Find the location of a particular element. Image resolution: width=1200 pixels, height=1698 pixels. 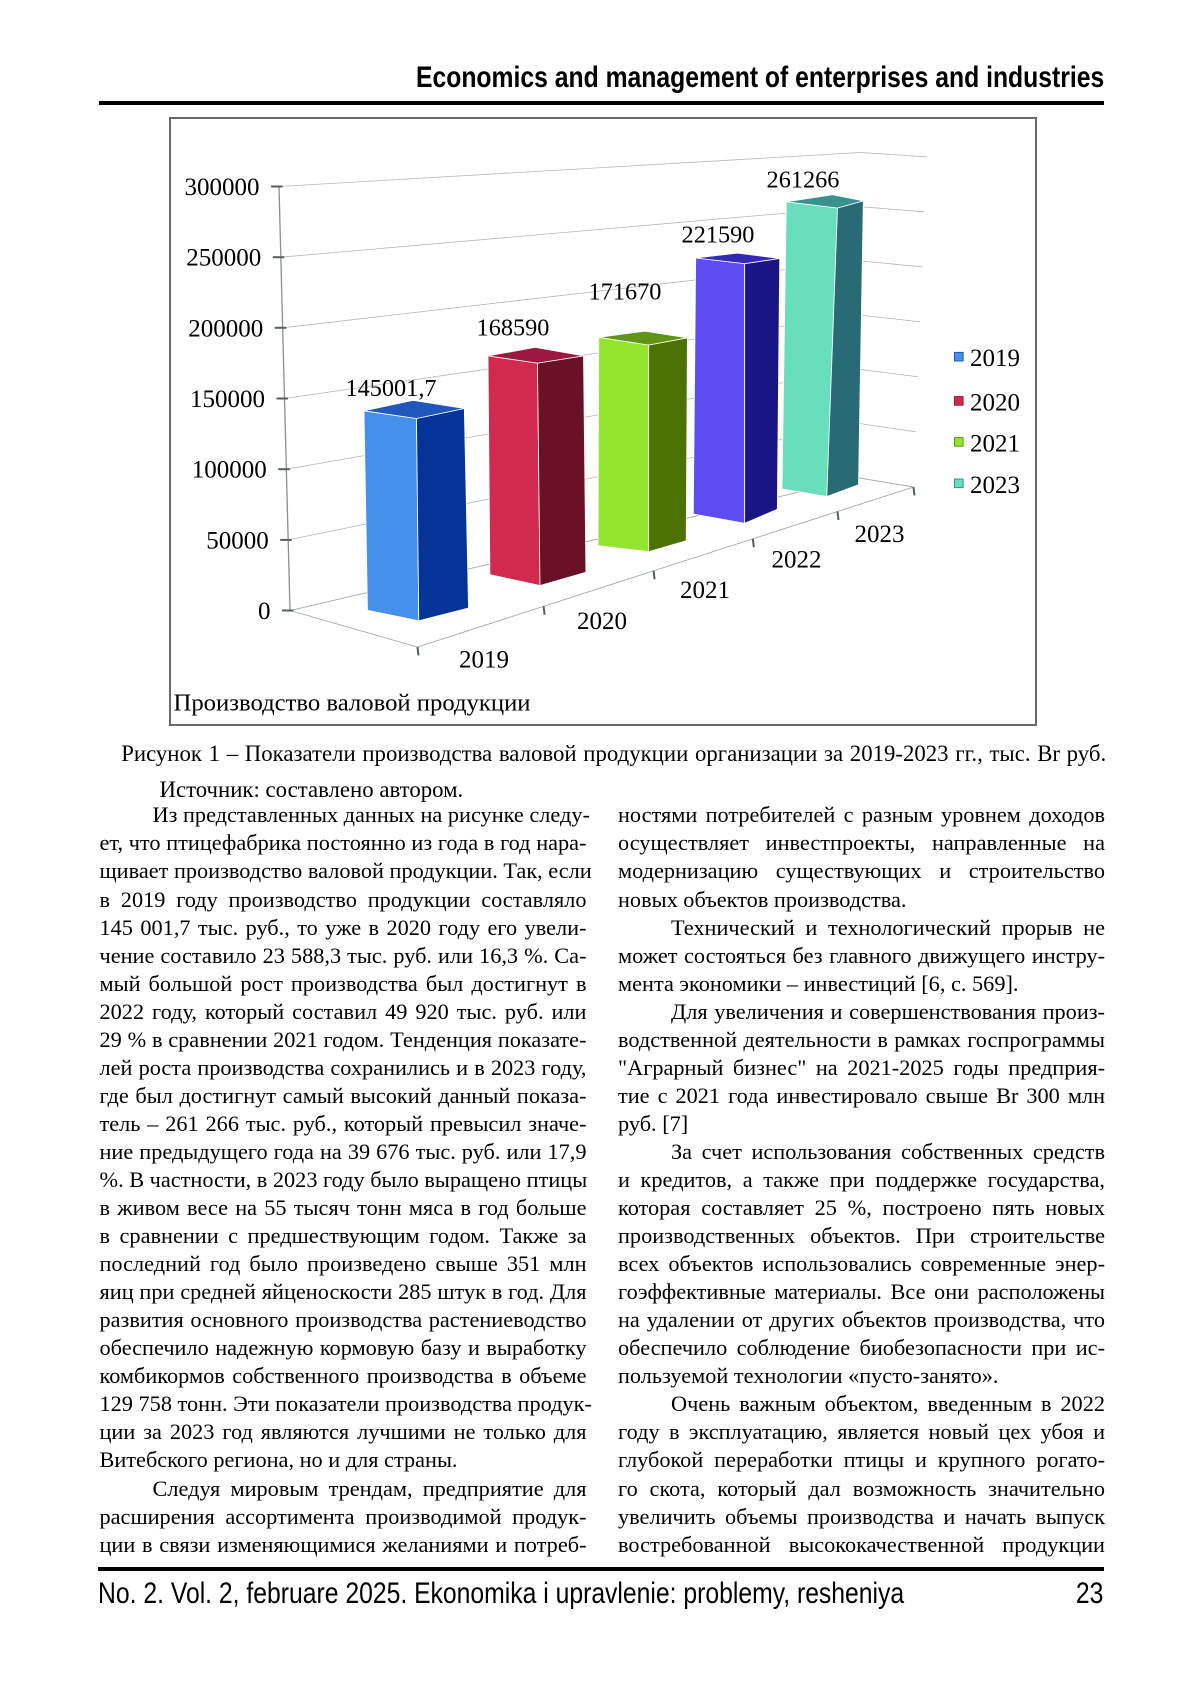

svg-text: 261266 is located at coordinates (803, 179).